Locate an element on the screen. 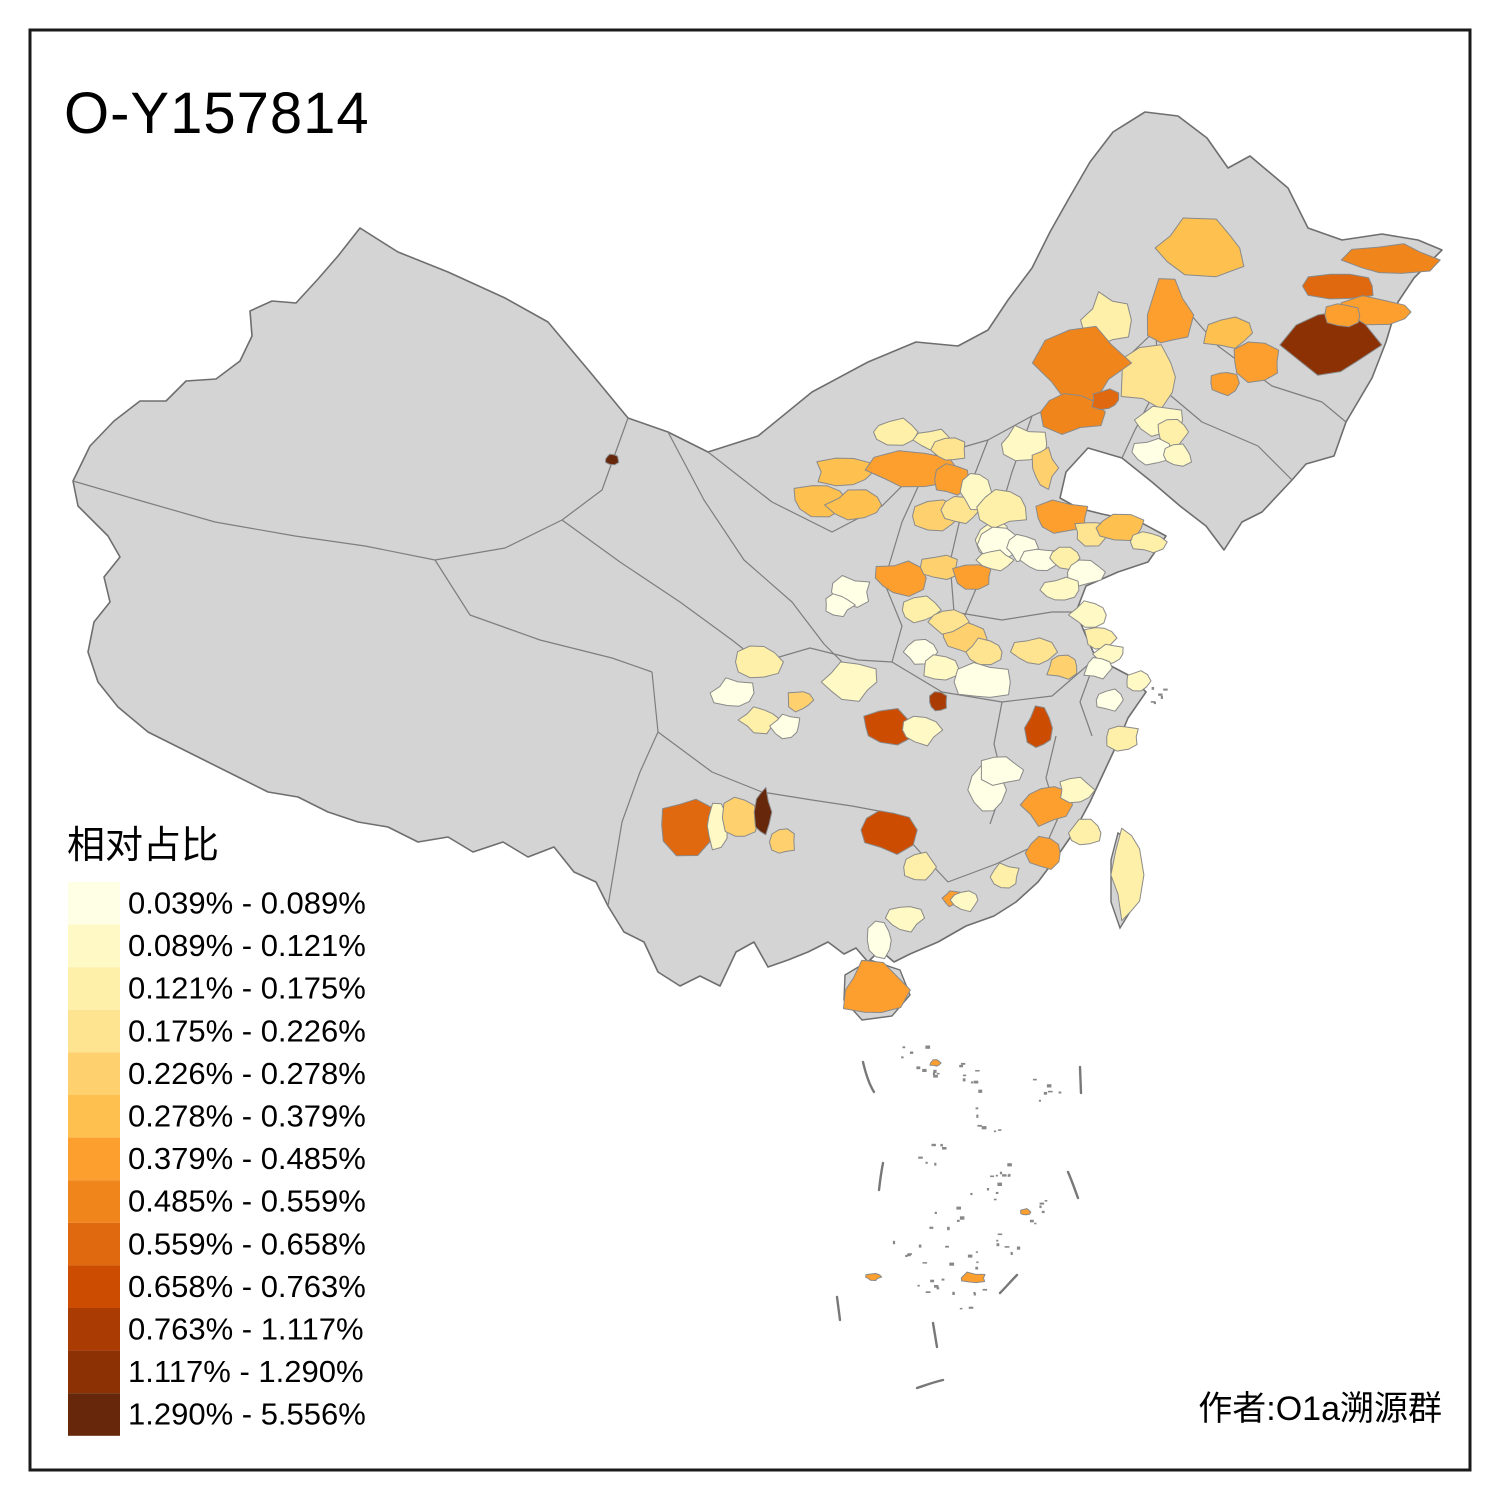 The height and width of the screenshot is (1500, 1500). legend-label-7: 0.379% - 0.485% is located at coordinates (247, 1158).